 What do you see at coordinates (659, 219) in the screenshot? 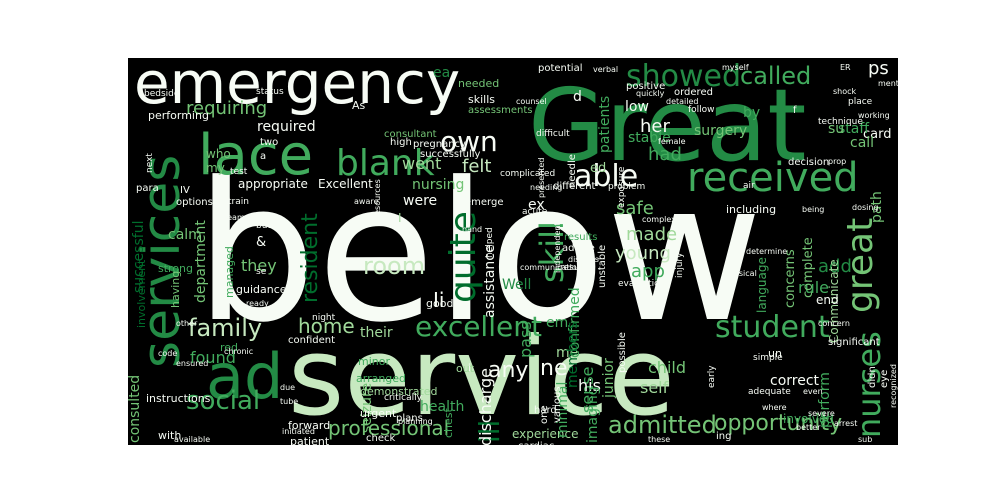
I see `cloud-word: complex` at bounding box center [659, 219].